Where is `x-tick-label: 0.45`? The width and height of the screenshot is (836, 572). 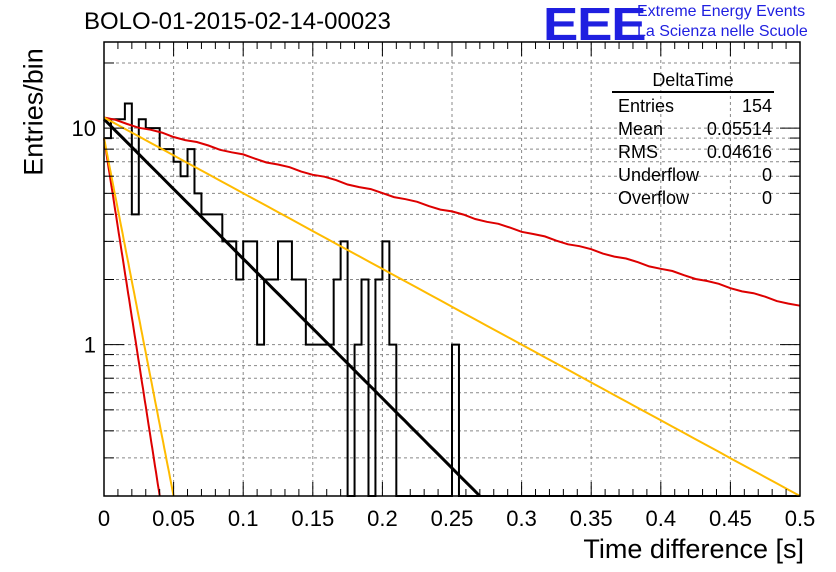
x-tick-label: 0.45 is located at coordinates (730, 518).